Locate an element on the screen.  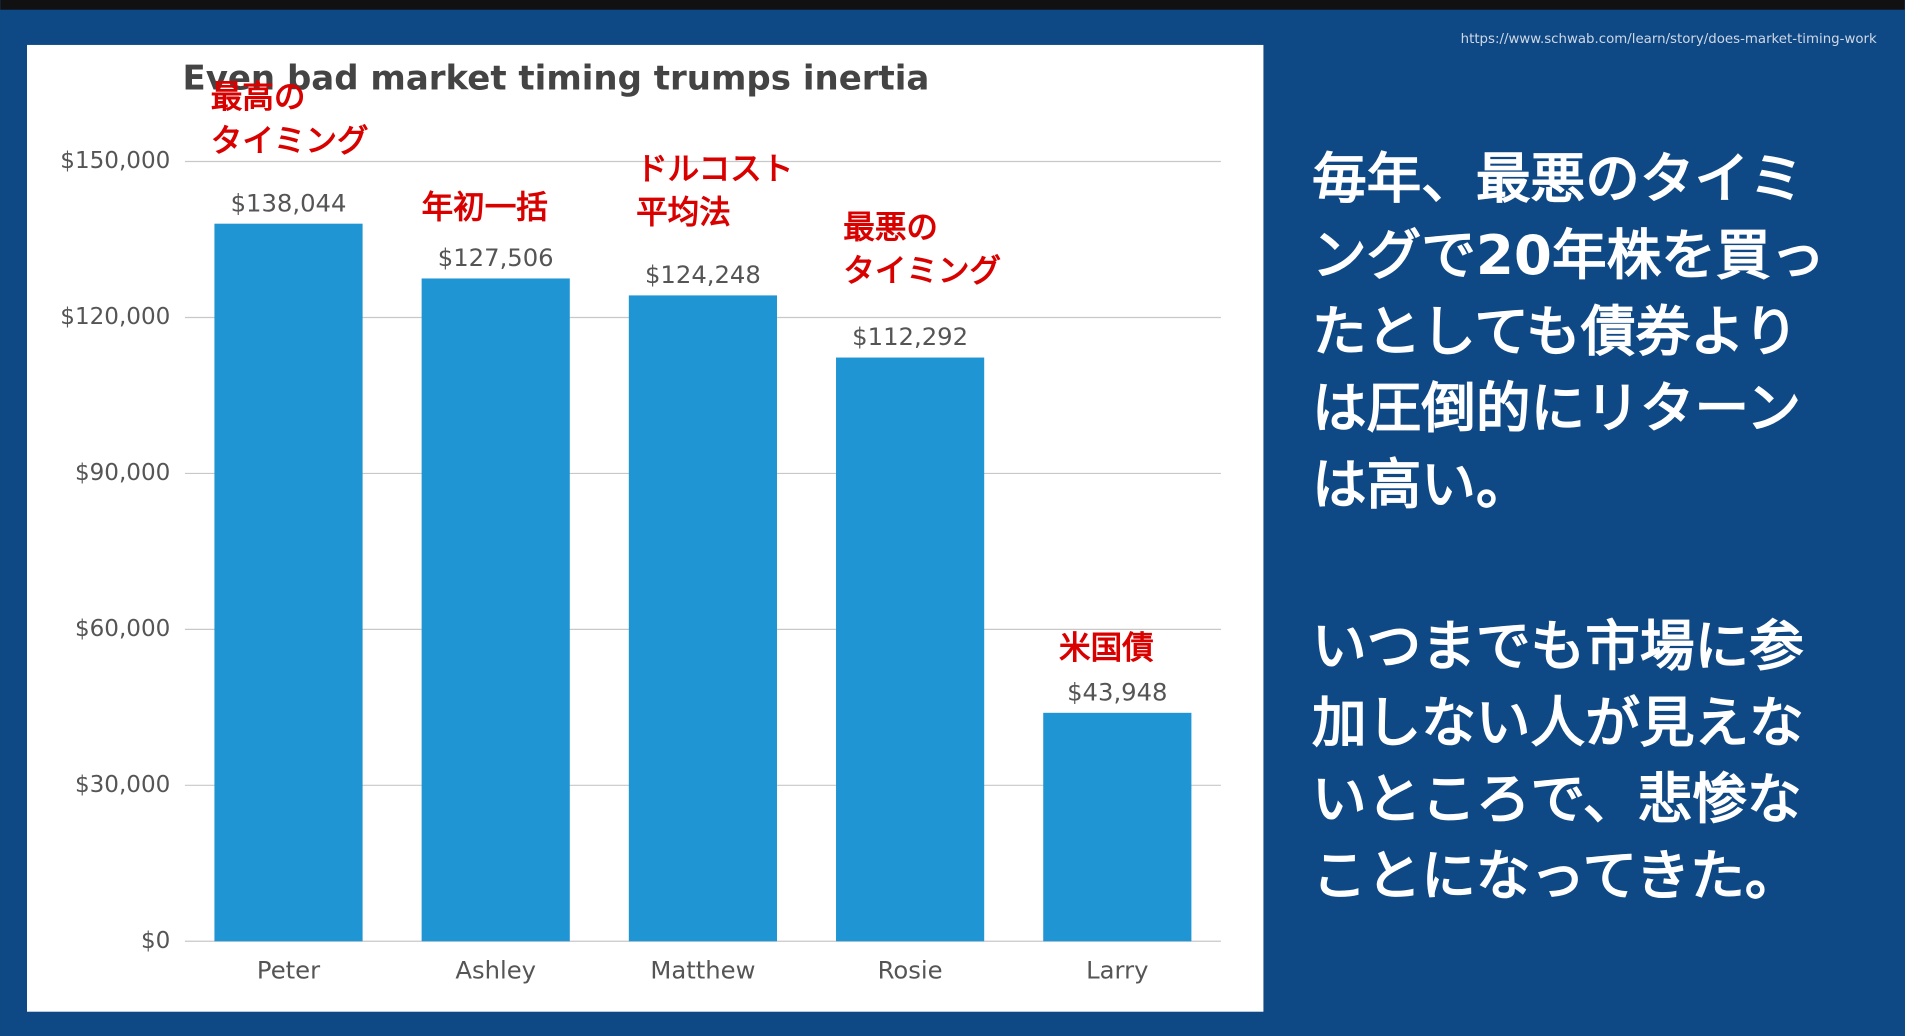
value-label: $43,948 is located at coordinates (1117, 691).